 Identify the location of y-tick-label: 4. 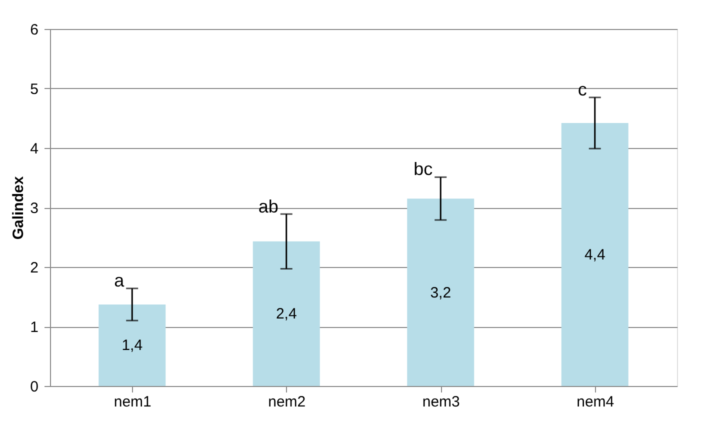
(34, 149).